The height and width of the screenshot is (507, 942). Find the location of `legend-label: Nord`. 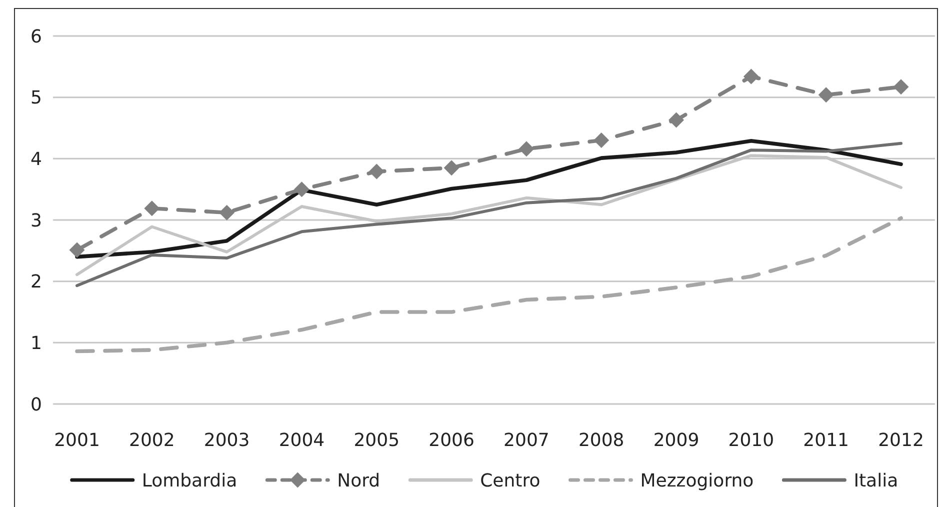

legend-label: Nord is located at coordinates (358, 481).